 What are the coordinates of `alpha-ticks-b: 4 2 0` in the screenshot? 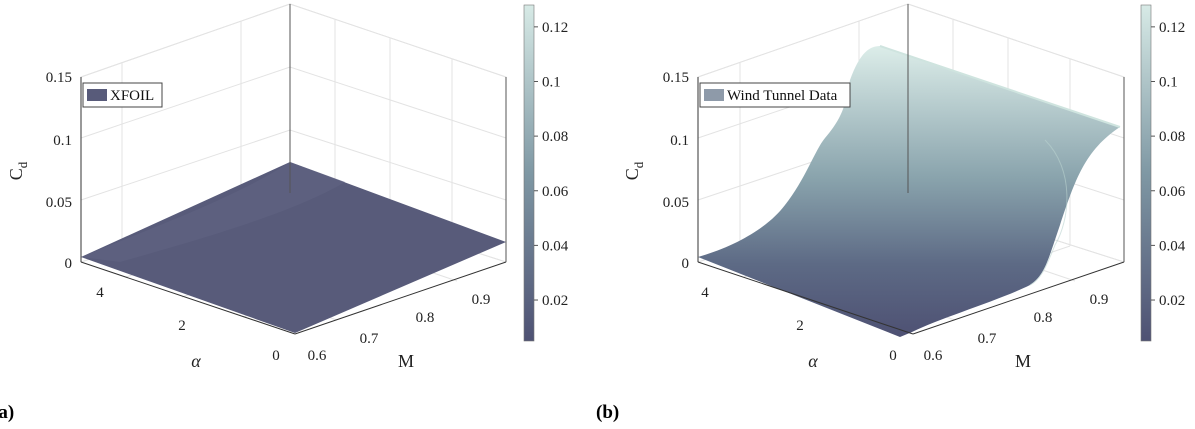 It's located at (799, 324).